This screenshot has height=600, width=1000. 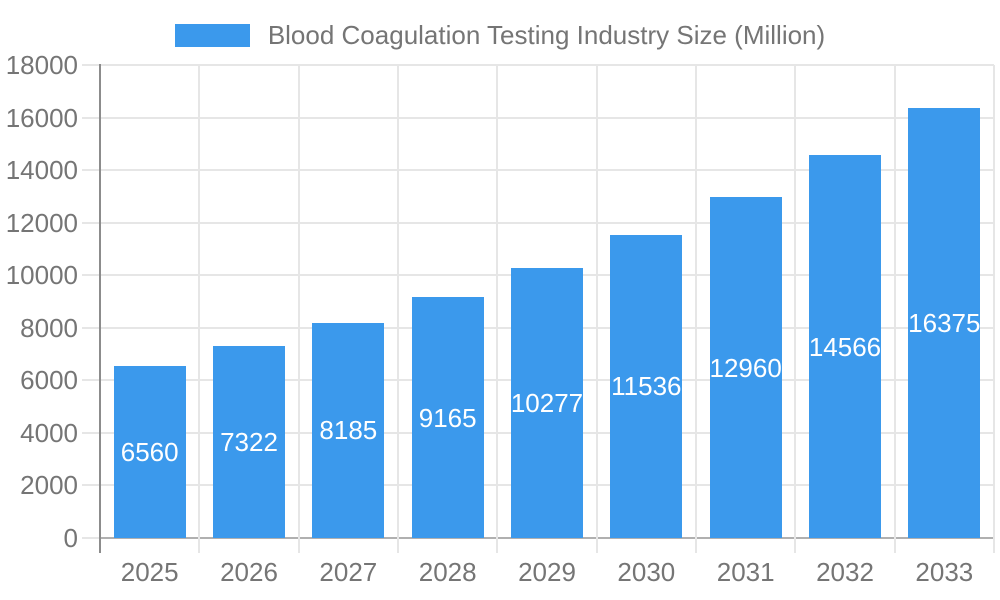 I want to click on x-axis-label: 2029, so click(x=547, y=572).